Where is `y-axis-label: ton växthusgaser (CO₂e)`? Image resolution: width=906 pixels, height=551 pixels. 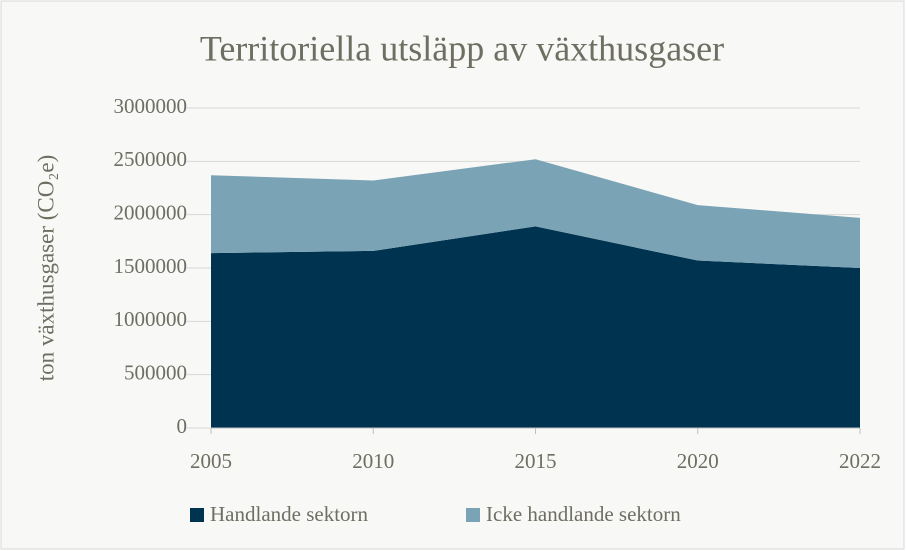 y-axis-label: ton växthusgaser (CO₂e) is located at coordinates (45, 268).